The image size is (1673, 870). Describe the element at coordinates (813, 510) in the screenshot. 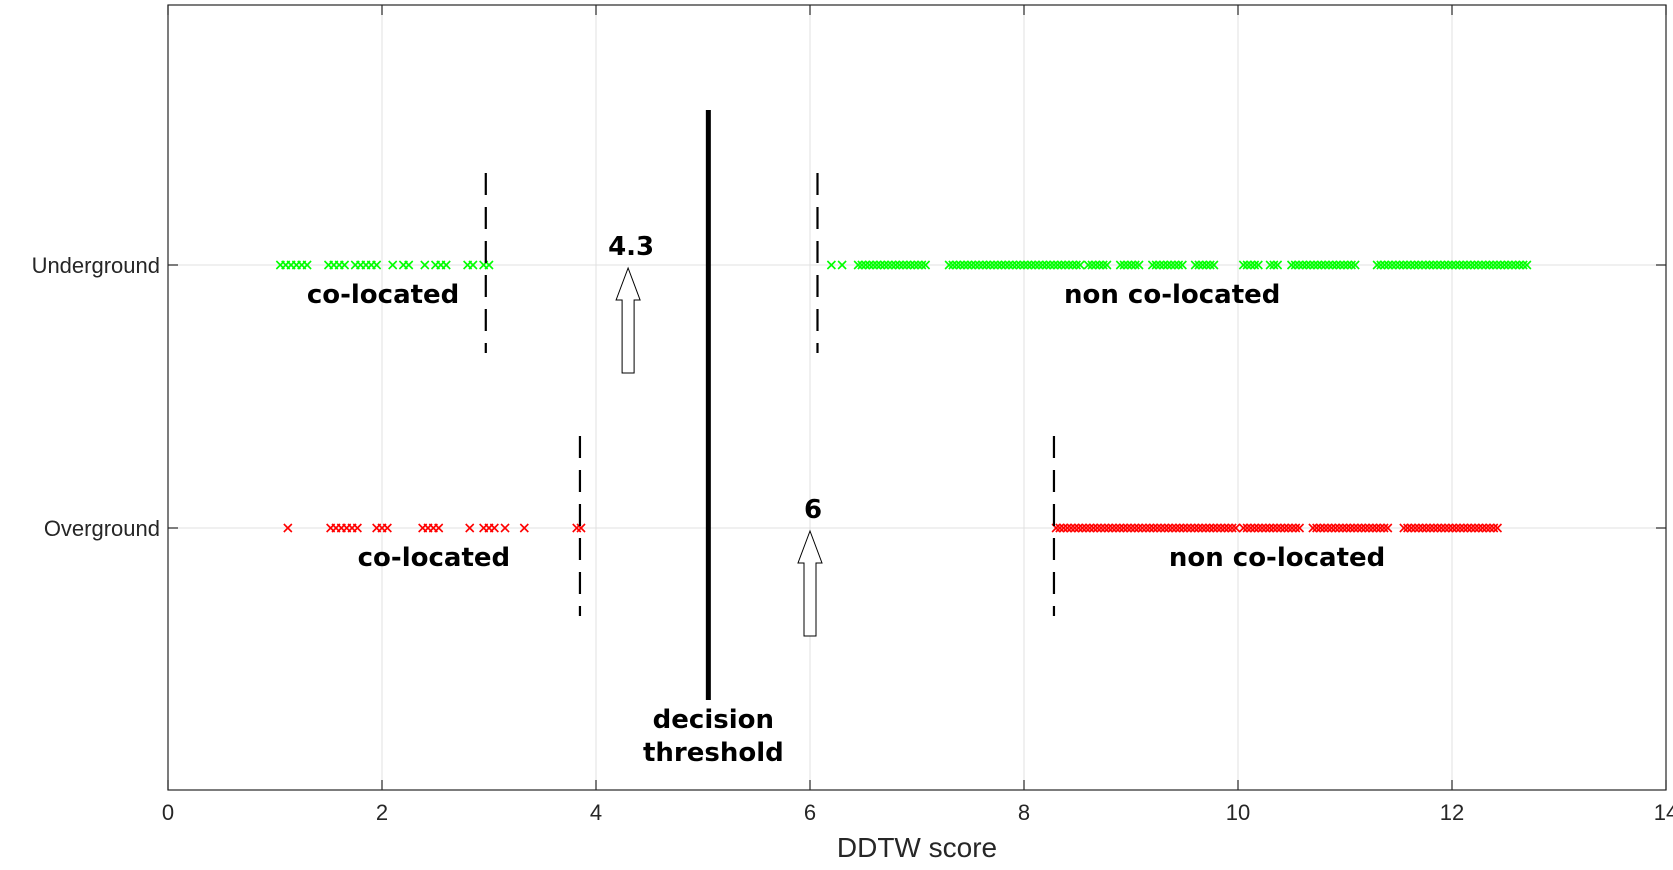

I see `arrow-value-label: 6` at that location.